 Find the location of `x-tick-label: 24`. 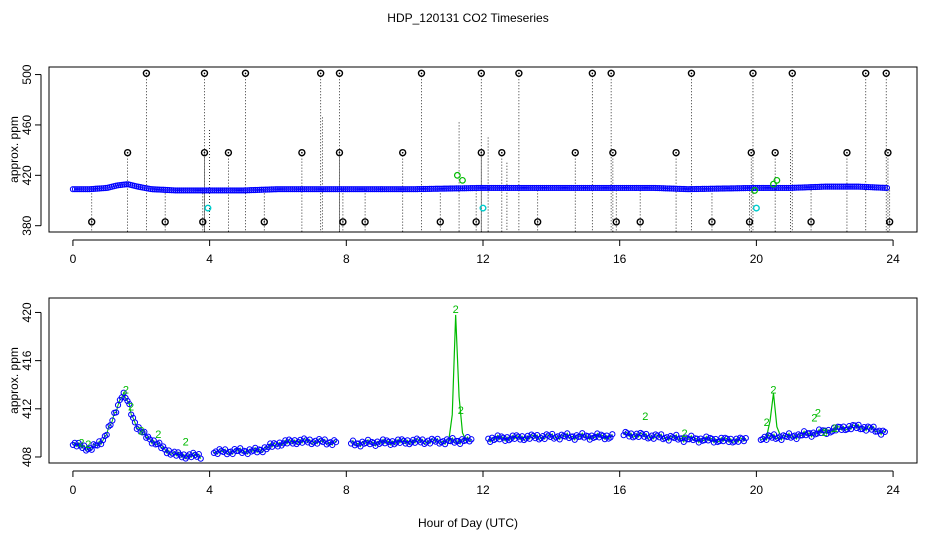

x-tick-label: 24 is located at coordinates (893, 259).